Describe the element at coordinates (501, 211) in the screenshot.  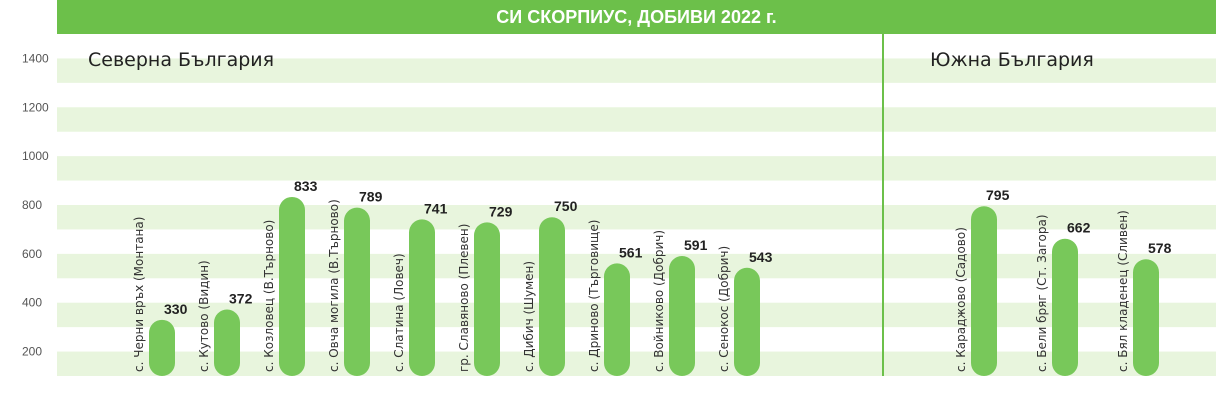
I see `data-label: 729` at that location.